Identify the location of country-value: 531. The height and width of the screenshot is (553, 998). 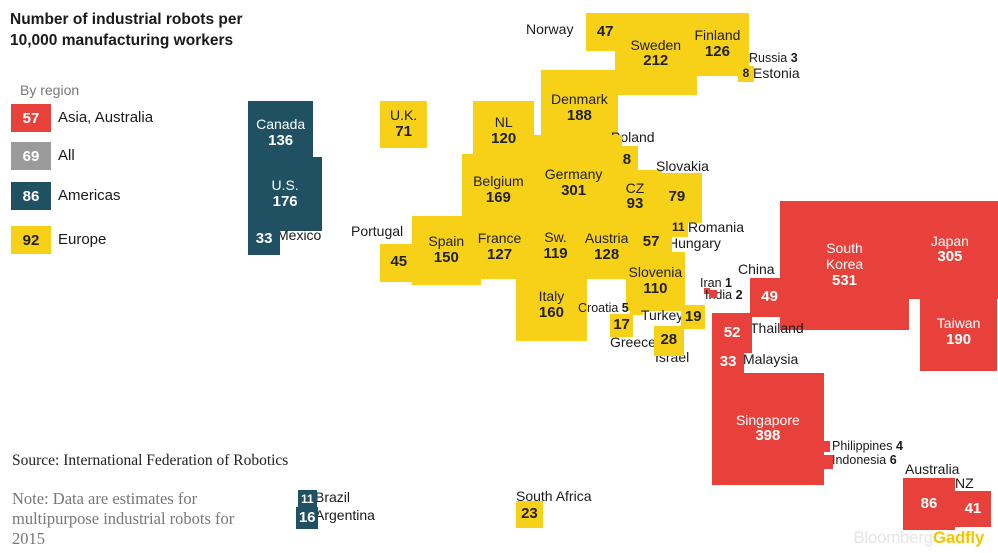
(845, 280).